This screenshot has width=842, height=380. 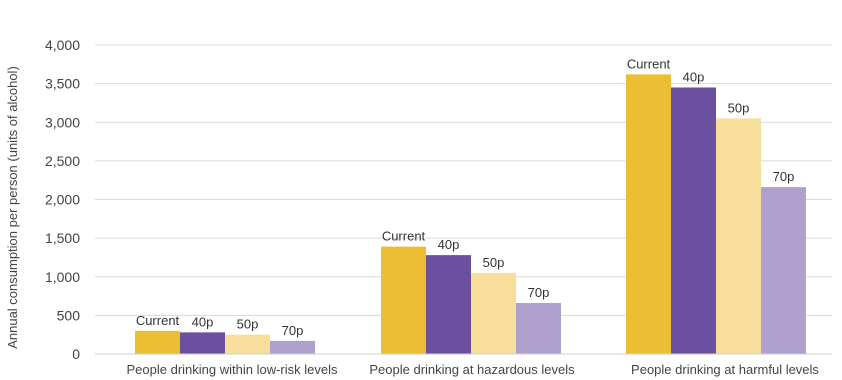 I want to click on y-tick-label: 3,500, so click(x=62, y=84).